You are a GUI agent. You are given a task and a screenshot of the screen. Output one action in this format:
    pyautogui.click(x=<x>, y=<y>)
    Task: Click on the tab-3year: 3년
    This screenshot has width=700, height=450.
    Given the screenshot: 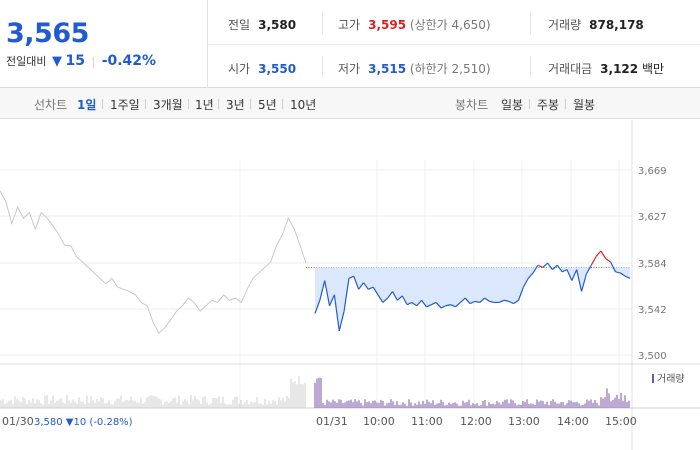 What is the action you would take?
    pyautogui.click(x=235, y=105)
    